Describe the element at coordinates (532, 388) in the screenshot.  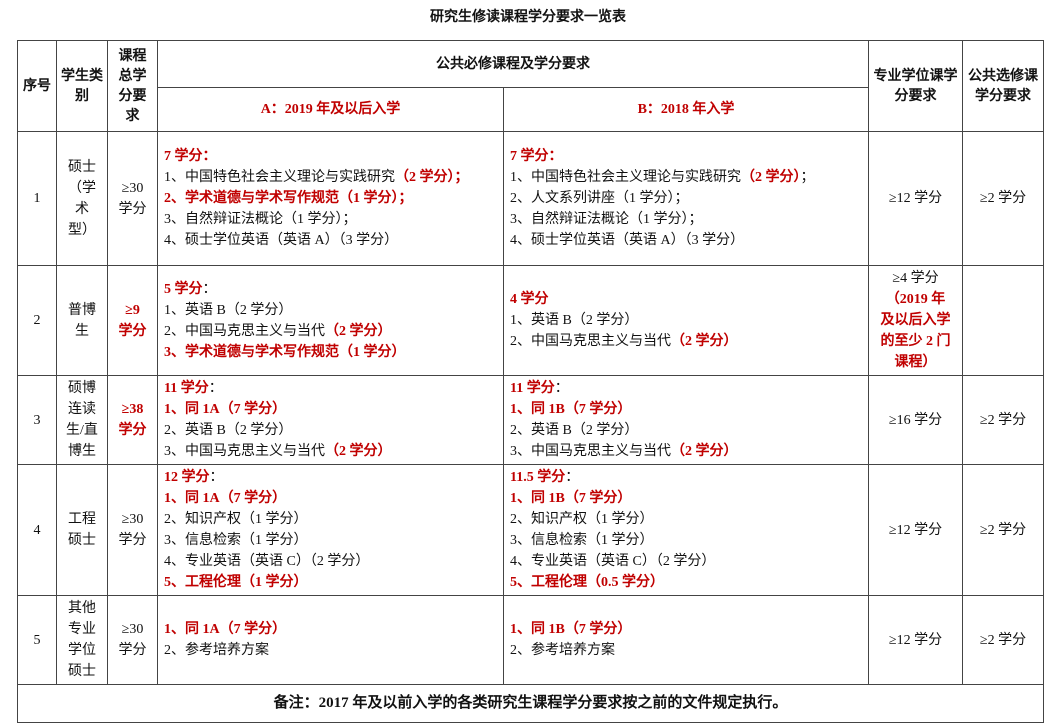
I see `highlighted-text: 11 学分` at that location.